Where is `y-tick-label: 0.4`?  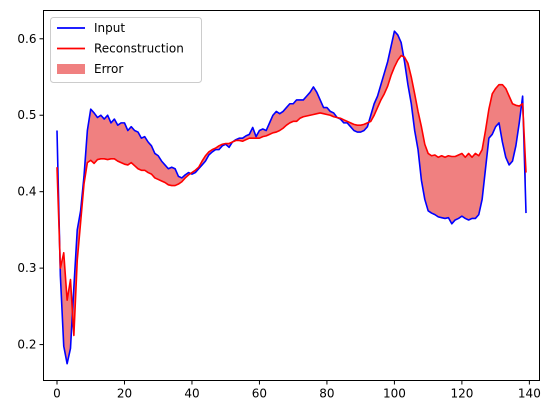
y-tick-label: 0.4 is located at coordinates (26, 192).